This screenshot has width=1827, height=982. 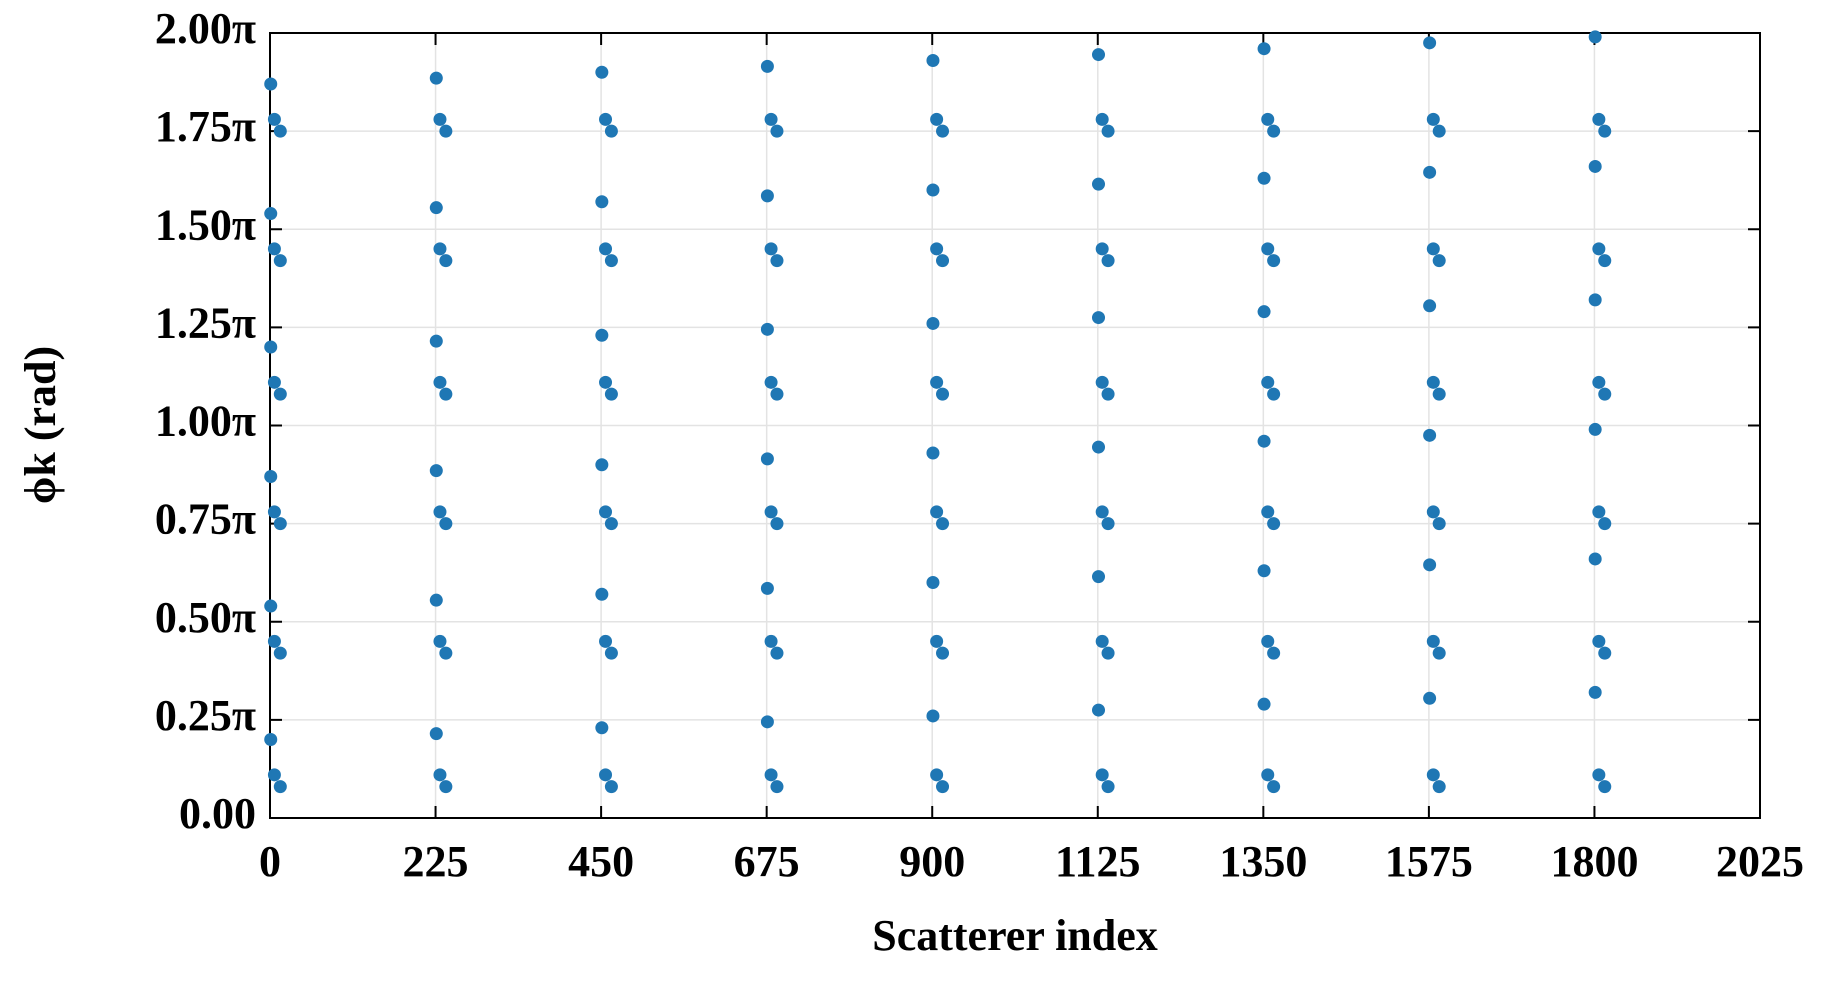 I want to click on x-tick-label: 225, so click(x=436, y=861).